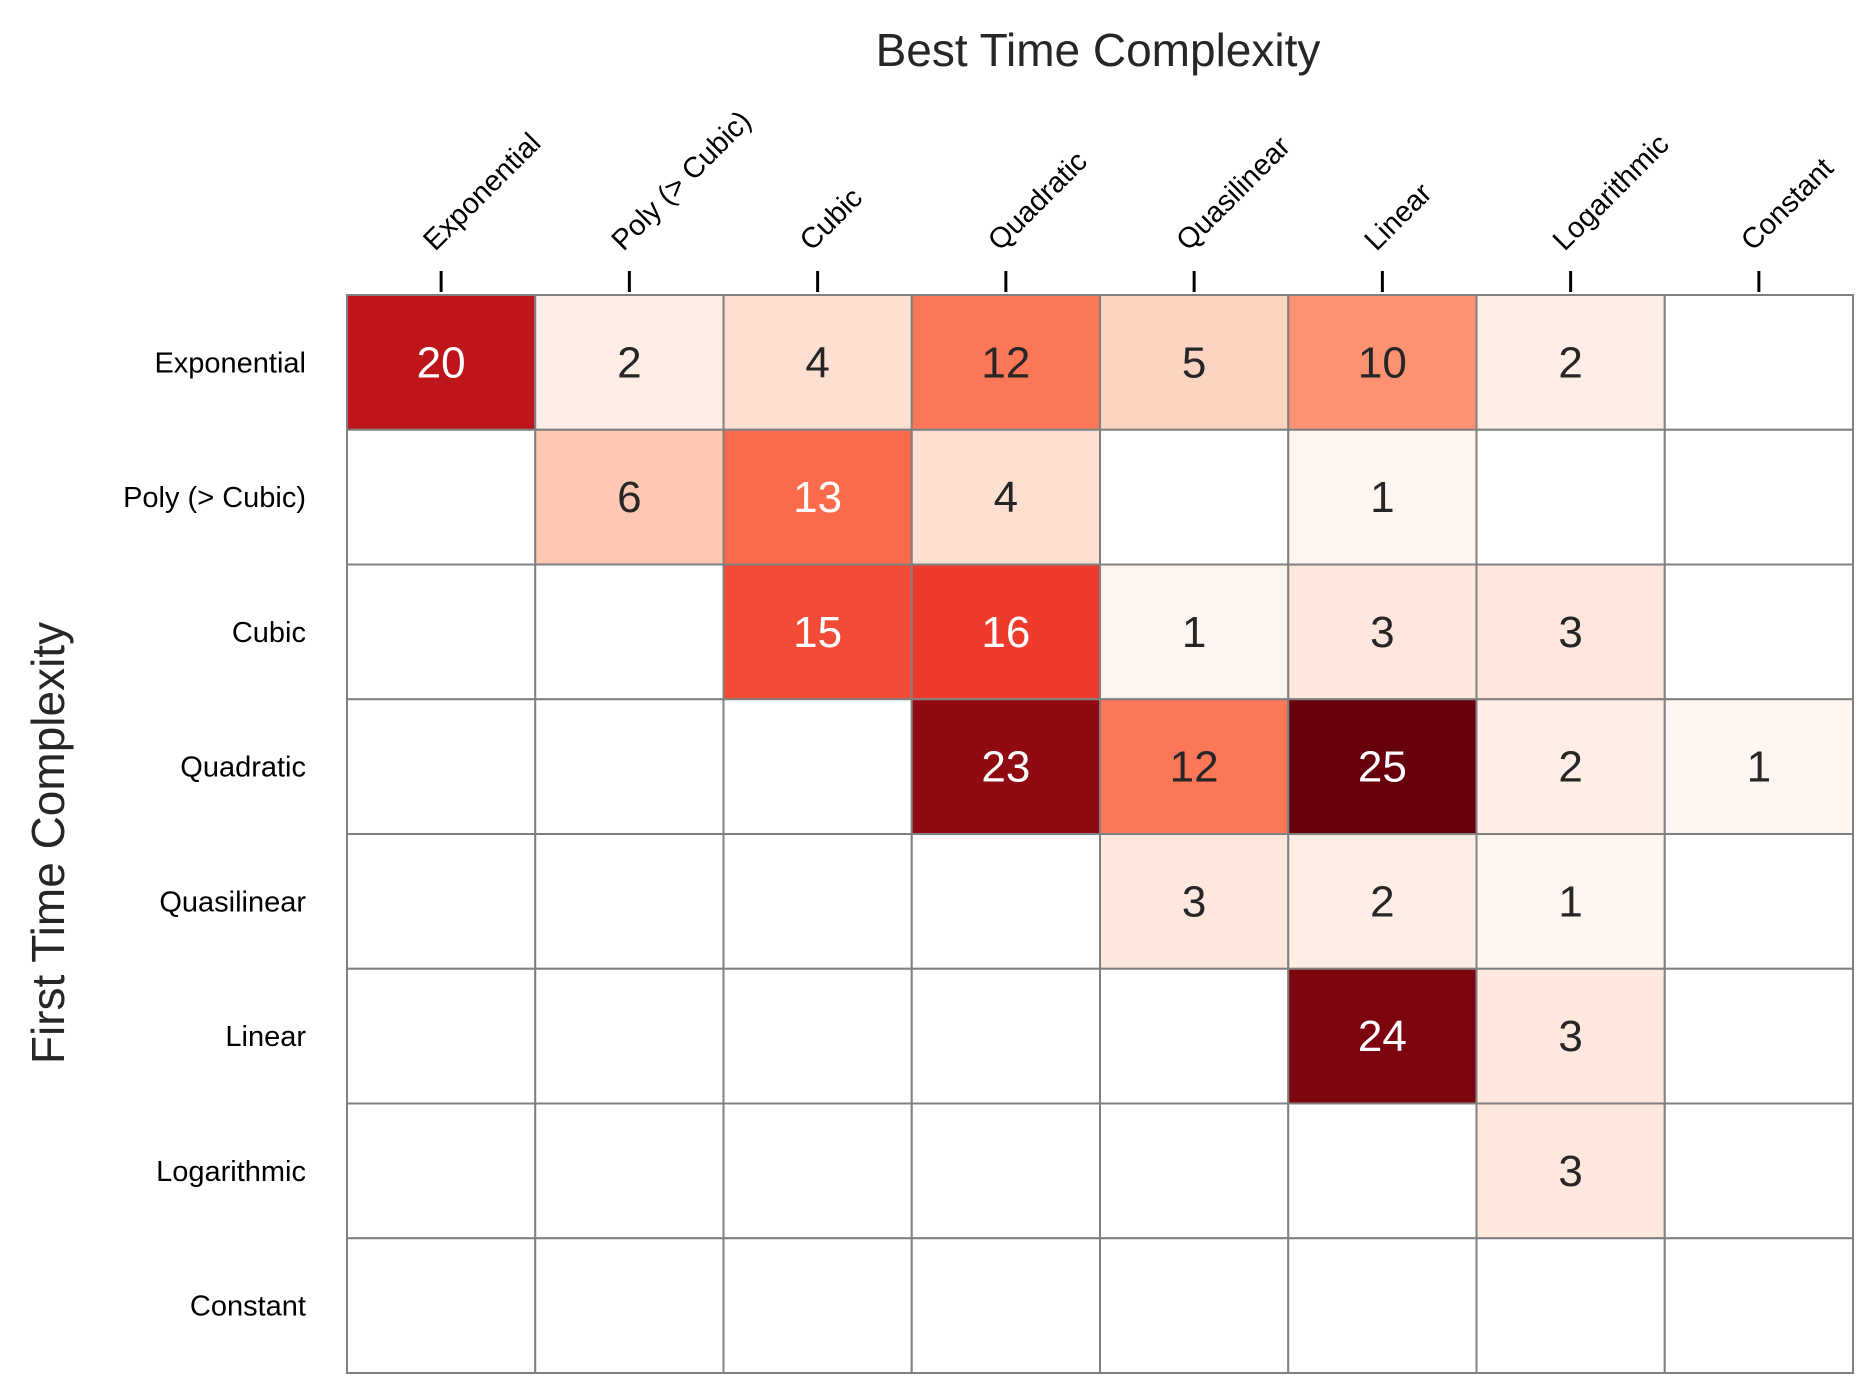  I want to click on y-tick-label: Constant, so click(248, 1307).